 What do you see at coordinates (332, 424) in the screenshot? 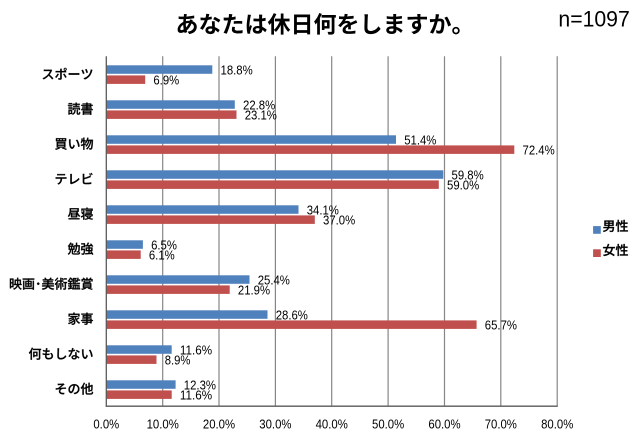
I see `svg-text: 40.0%` at bounding box center [332, 424].